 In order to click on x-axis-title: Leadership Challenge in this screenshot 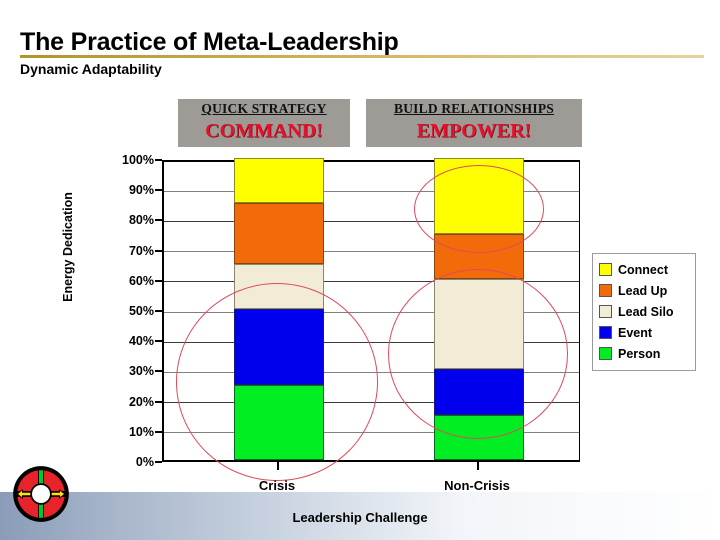, I will do `click(360, 517)`.